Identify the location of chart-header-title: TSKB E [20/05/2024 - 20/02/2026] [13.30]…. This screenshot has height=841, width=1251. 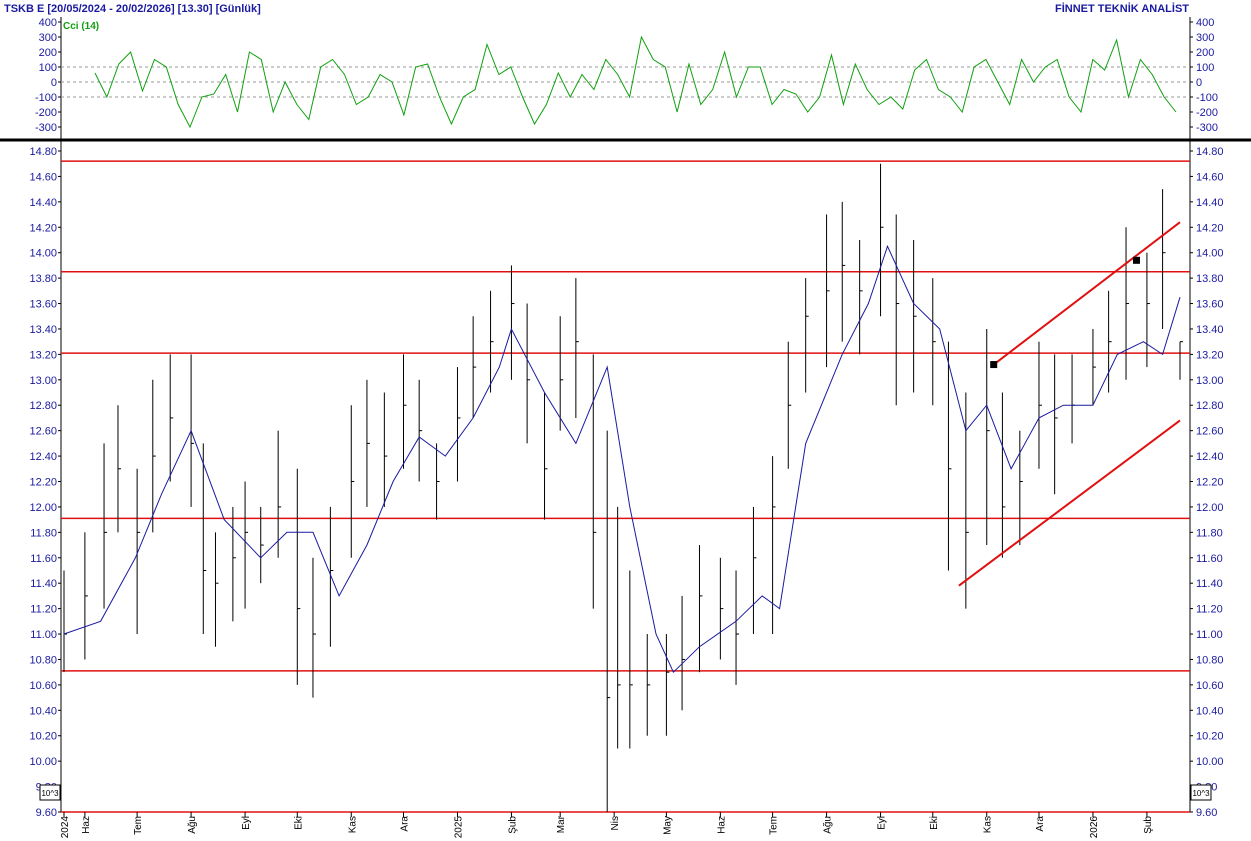
(132, 9).